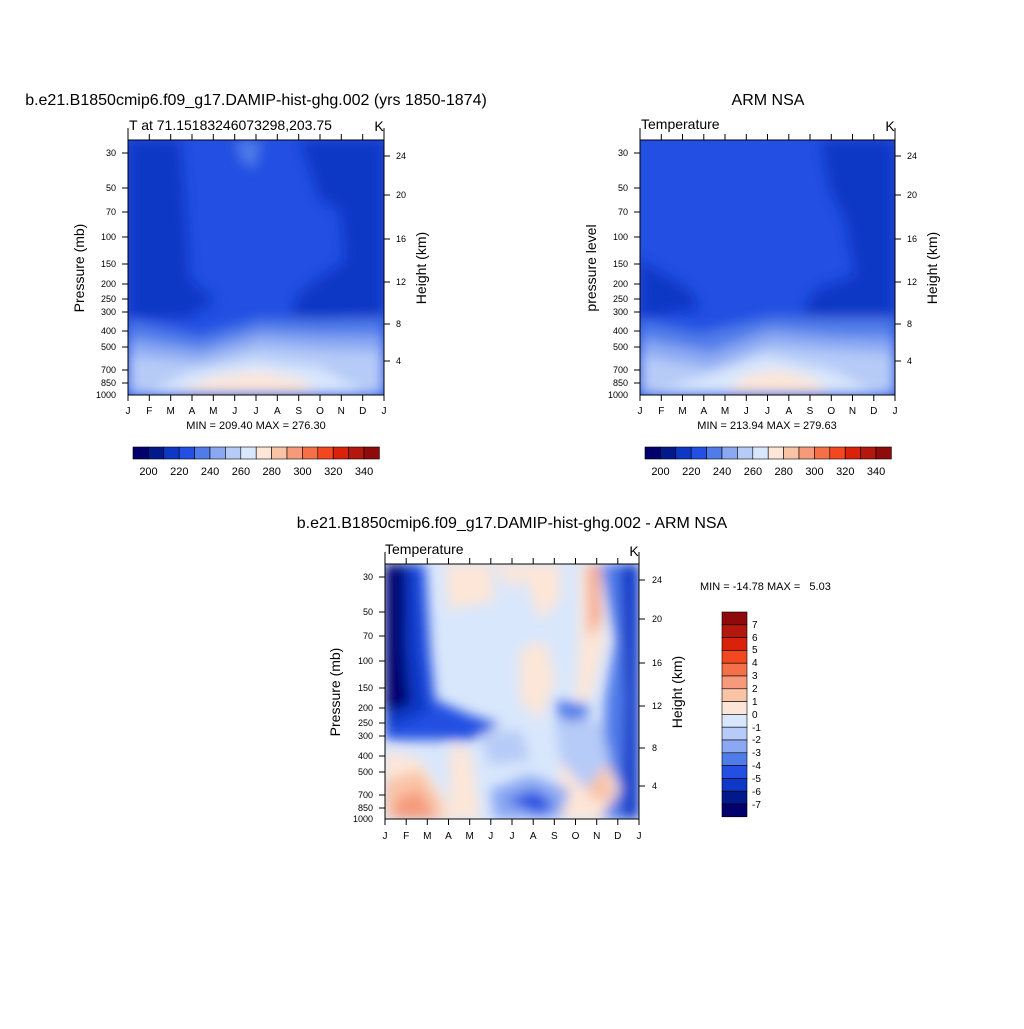 The image size is (1024, 1029). I want to click on colorbar-label: 220, so click(691, 472).